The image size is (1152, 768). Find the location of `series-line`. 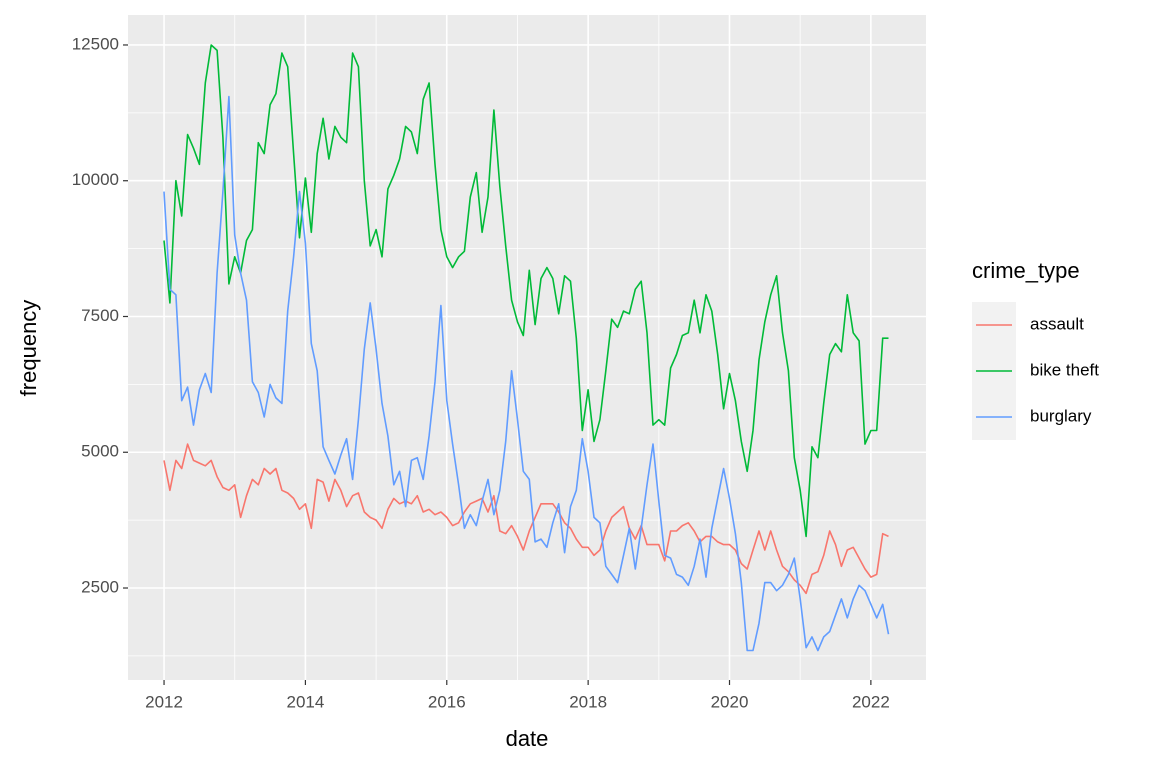

series-line is located at coordinates (526, 519).